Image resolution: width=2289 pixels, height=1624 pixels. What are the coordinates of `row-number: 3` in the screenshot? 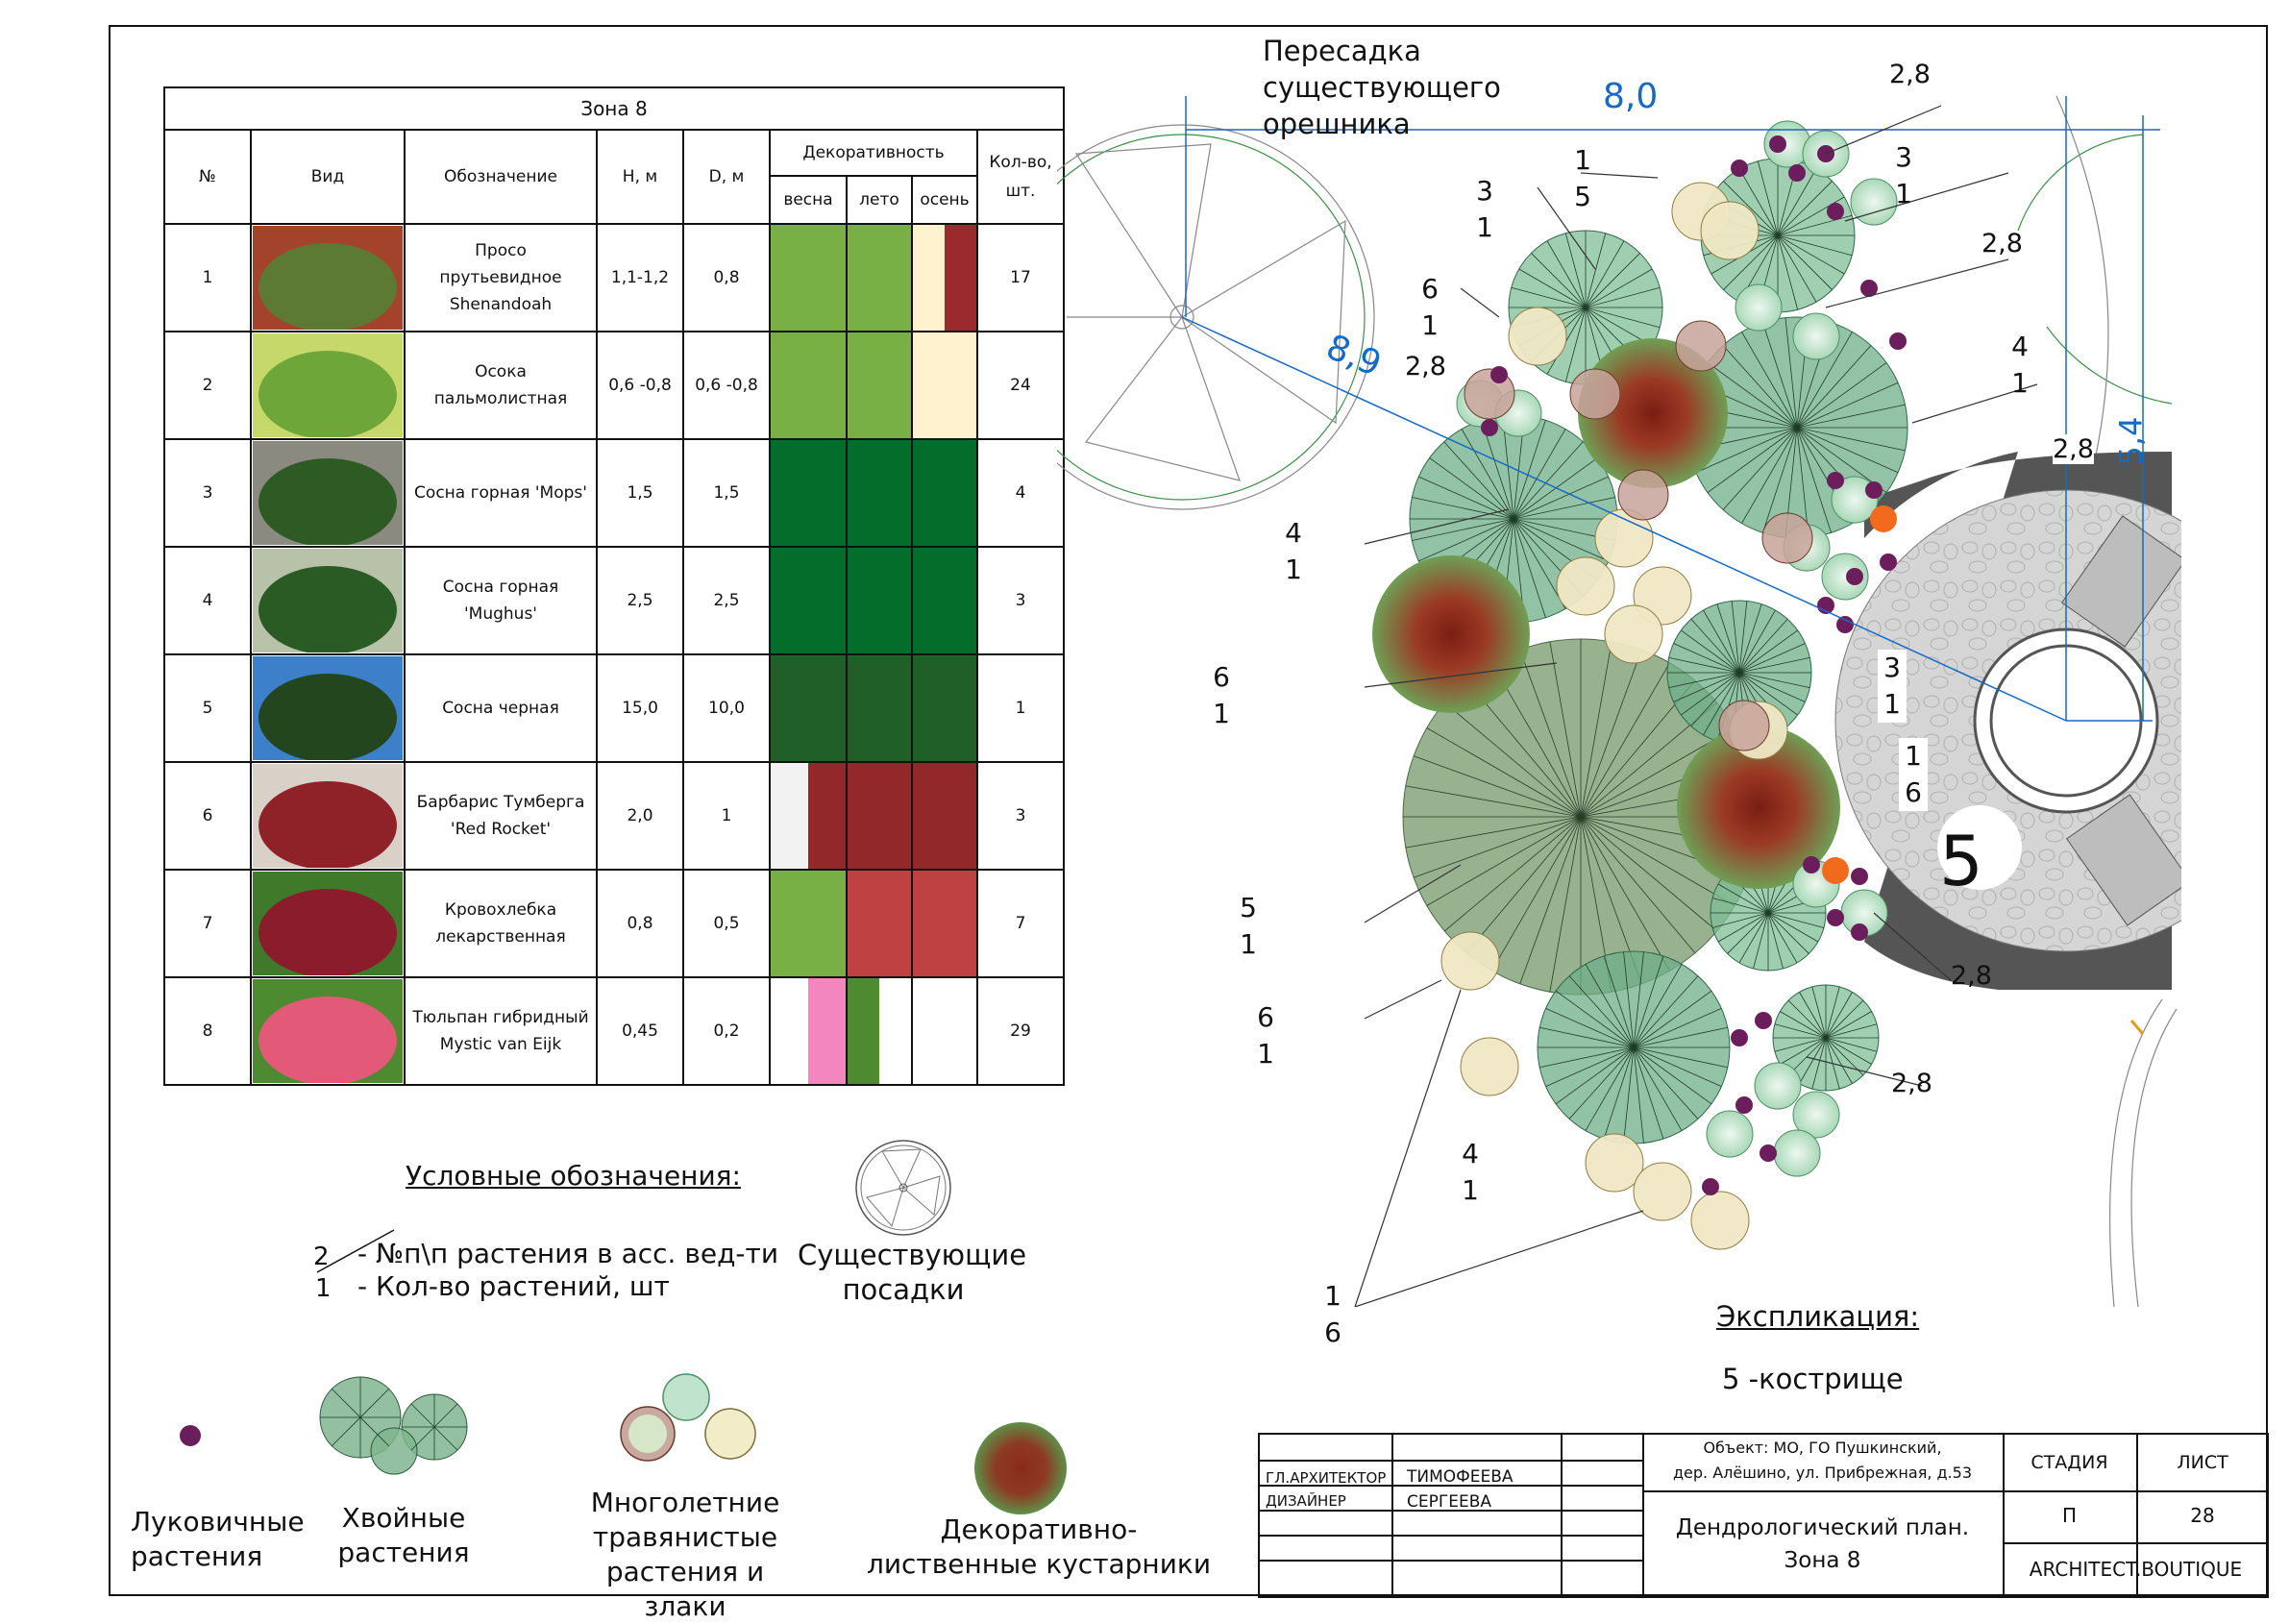 It's located at (208, 493).